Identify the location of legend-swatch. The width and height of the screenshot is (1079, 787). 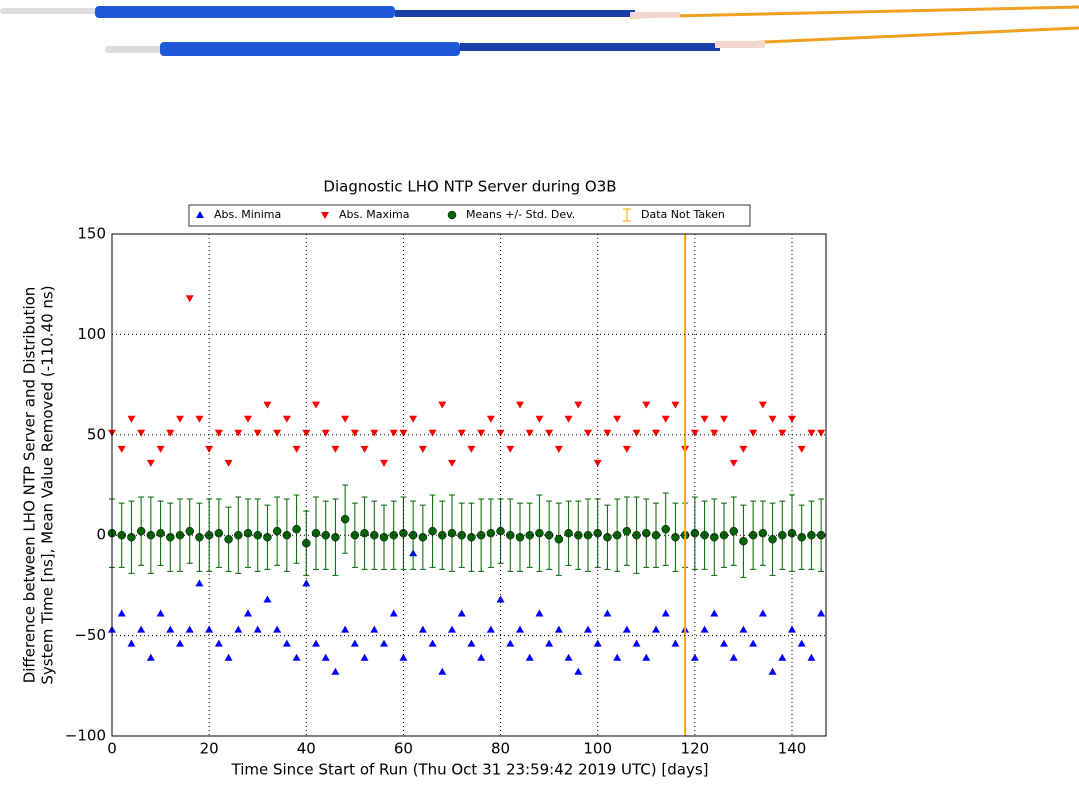
(627, 215).